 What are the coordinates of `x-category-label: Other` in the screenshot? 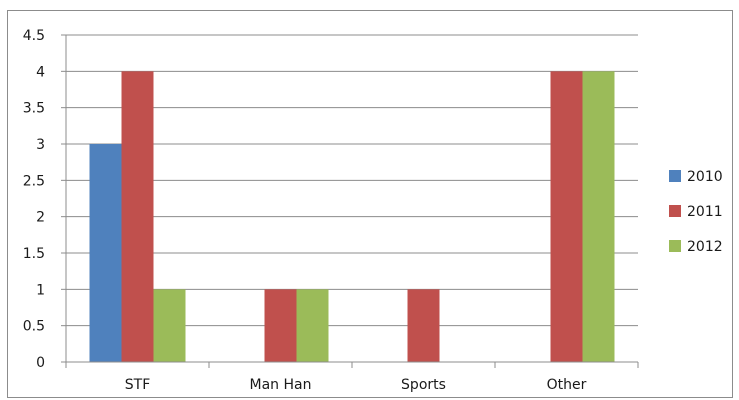 It's located at (567, 385).